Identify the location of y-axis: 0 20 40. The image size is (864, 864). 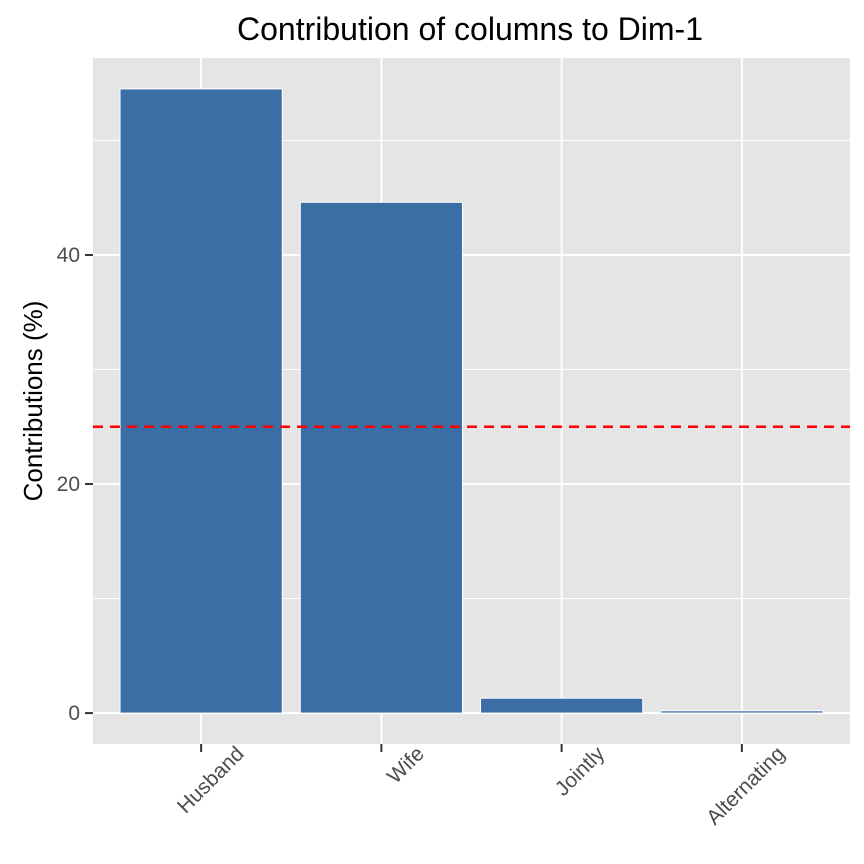
(75, 484).